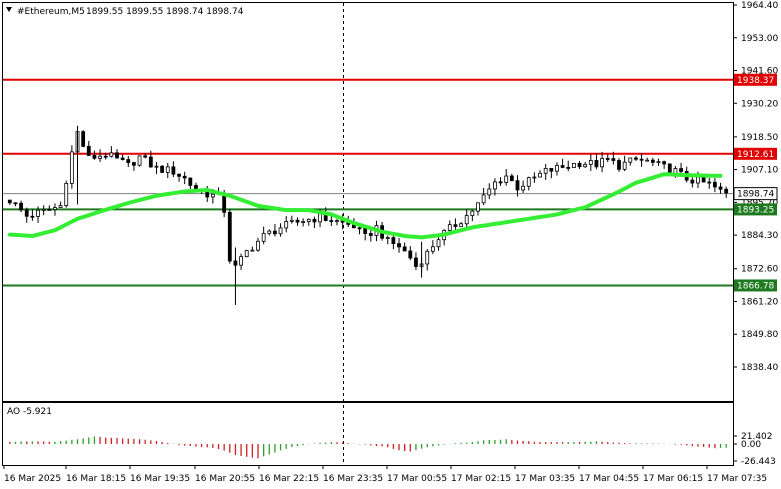  What do you see at coordinates (481, 479) in the screenshot?
I see `time-tick-label: 17 Mar 02:15` at bounding box center [481, 479].